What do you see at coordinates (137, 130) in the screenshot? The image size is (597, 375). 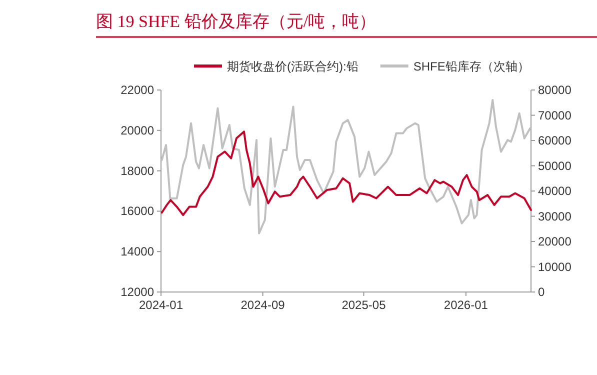 I see `y-tick-label: 20000` at bounding box center [137, 130].